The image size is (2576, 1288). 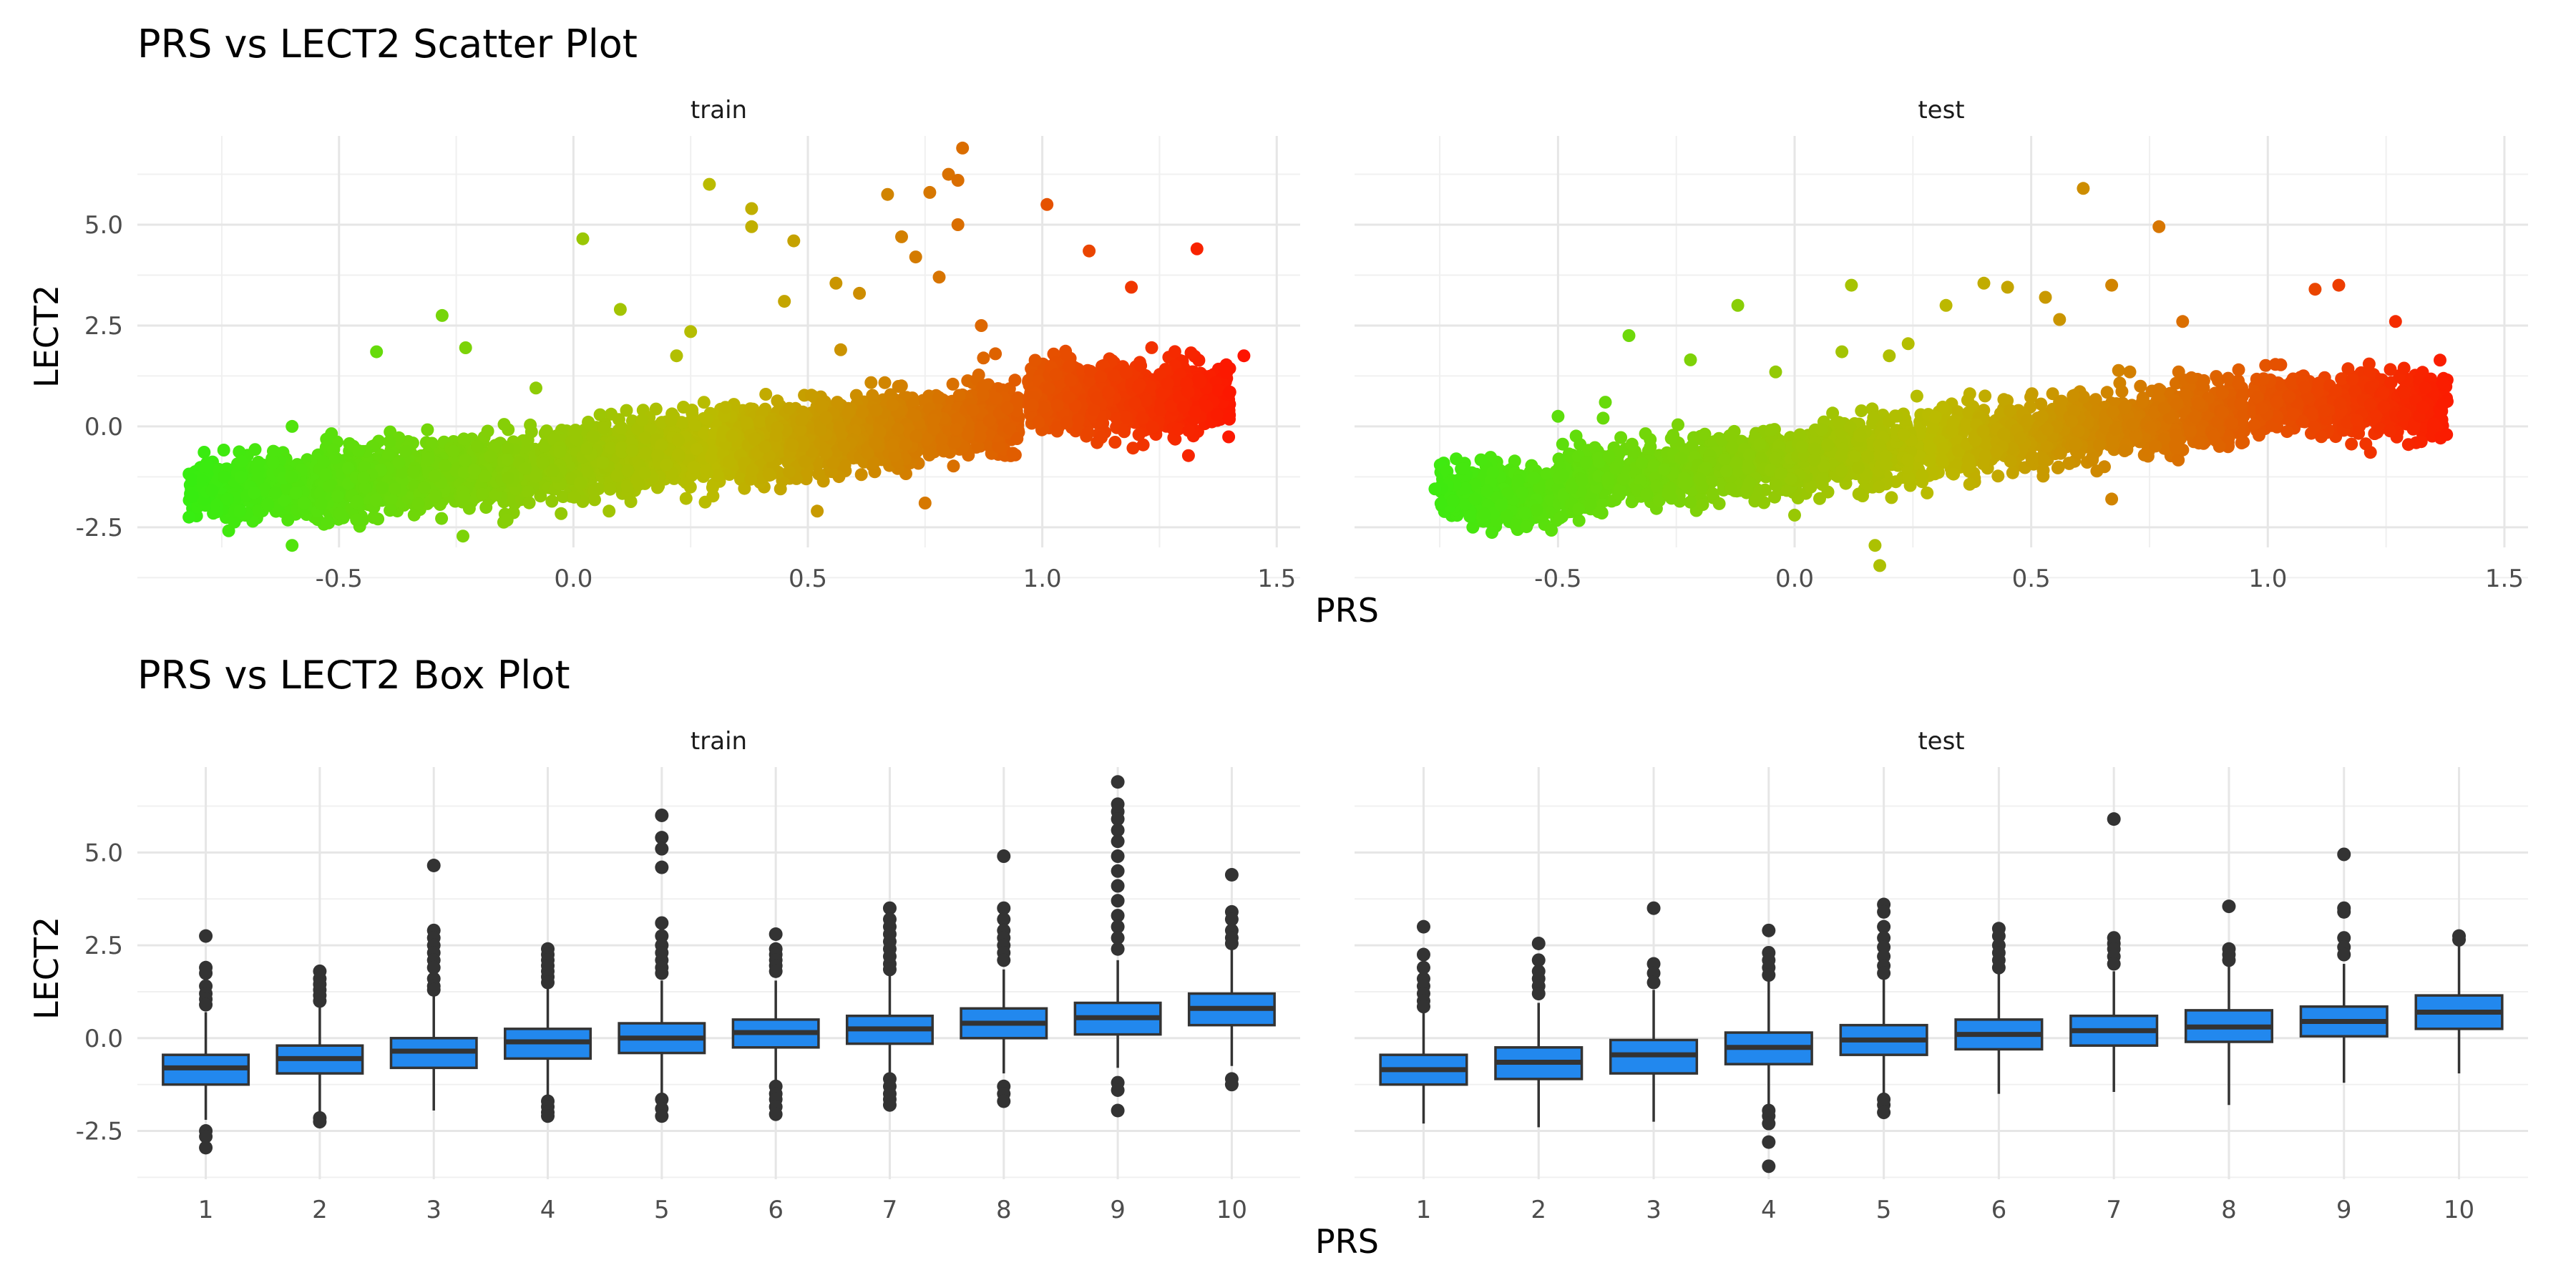 What do you see at coordinates (1042, 579) in the screenshot?
I see `x-tick-label: 1.0` at bounding box center [1042, 579].